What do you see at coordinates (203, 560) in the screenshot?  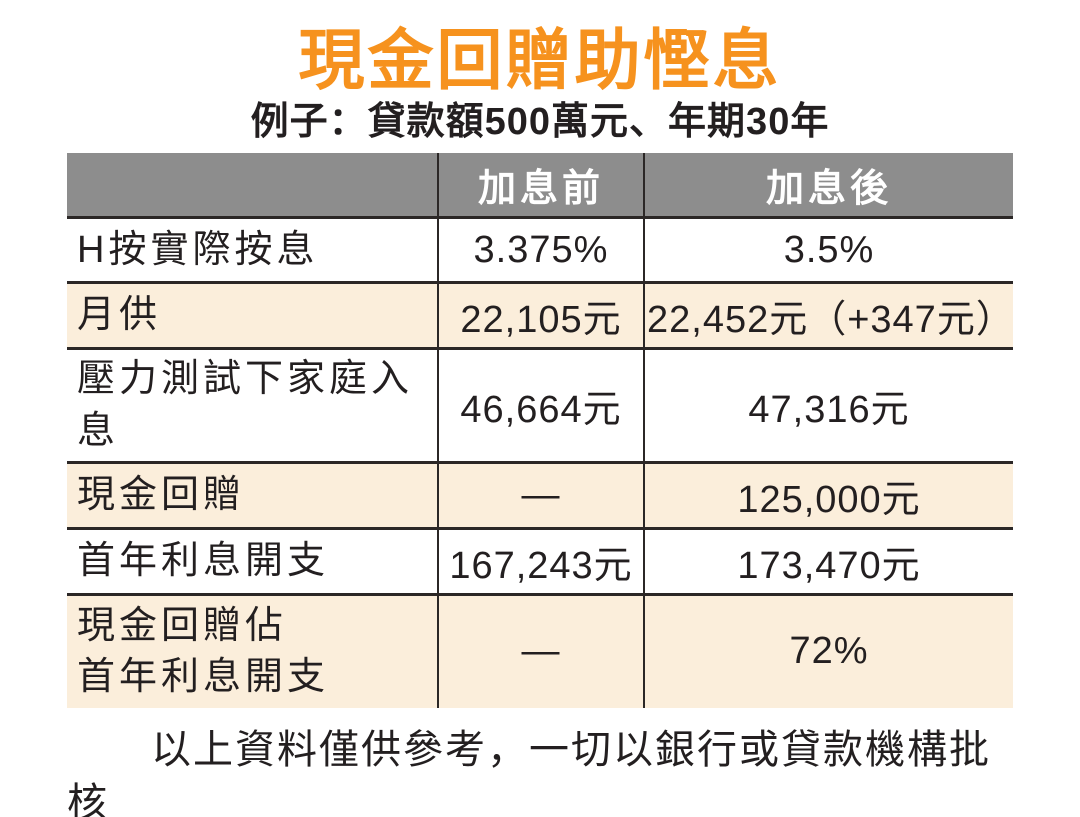 I see `row-label: 首年利息開支` at bounding box center [203, 560].